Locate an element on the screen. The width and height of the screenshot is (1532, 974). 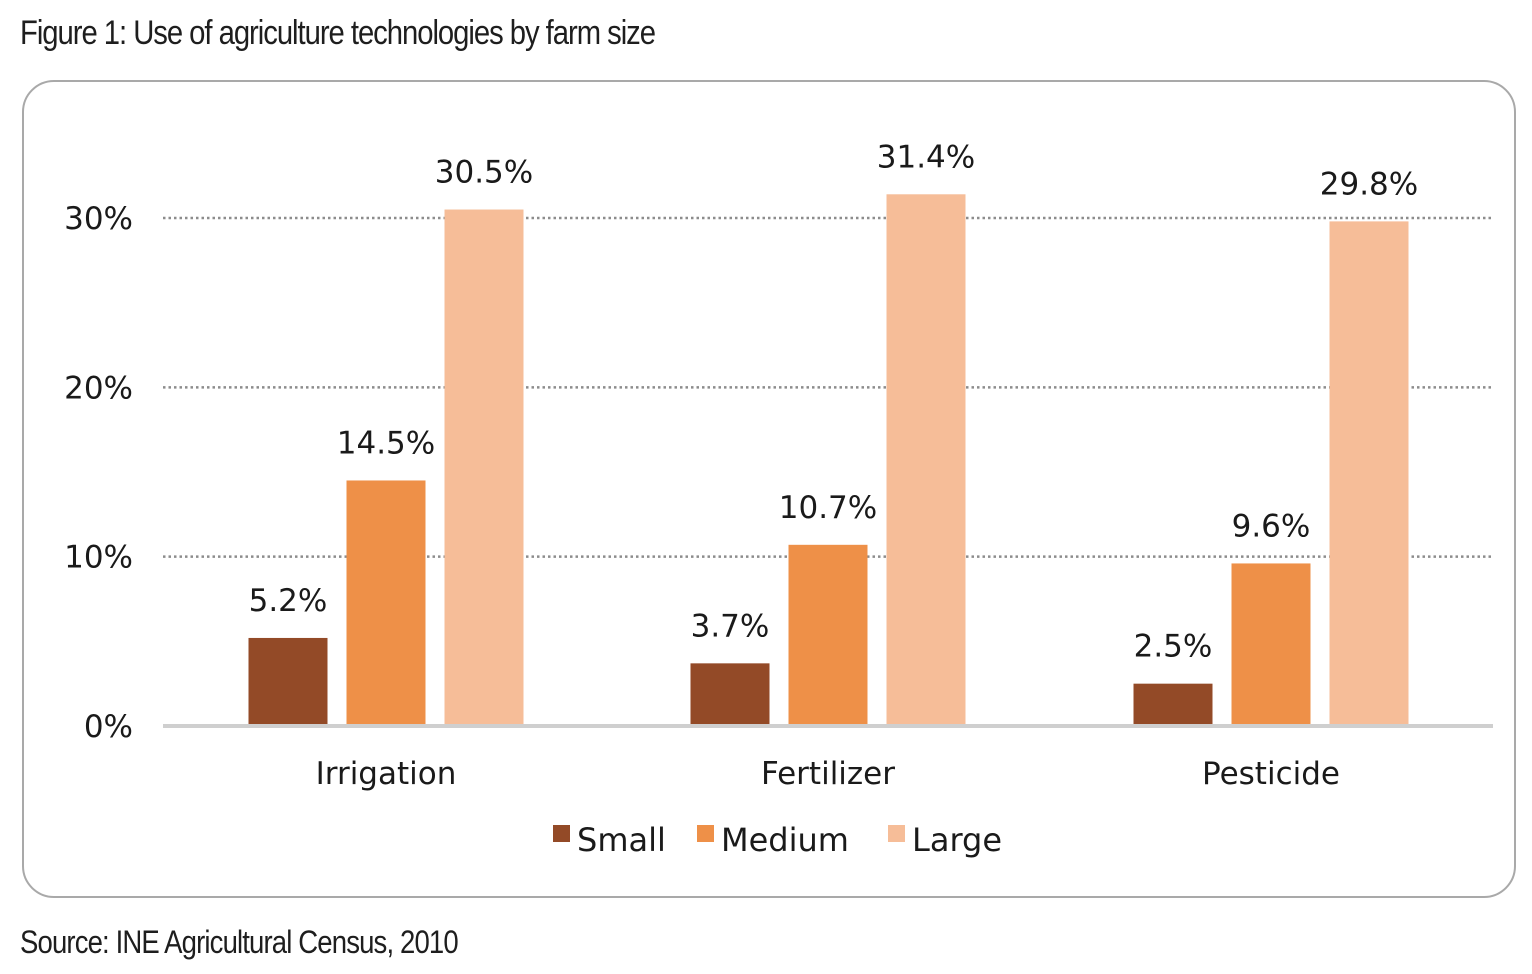
category-label: Fertilizer is located at coordinates (828, 774).